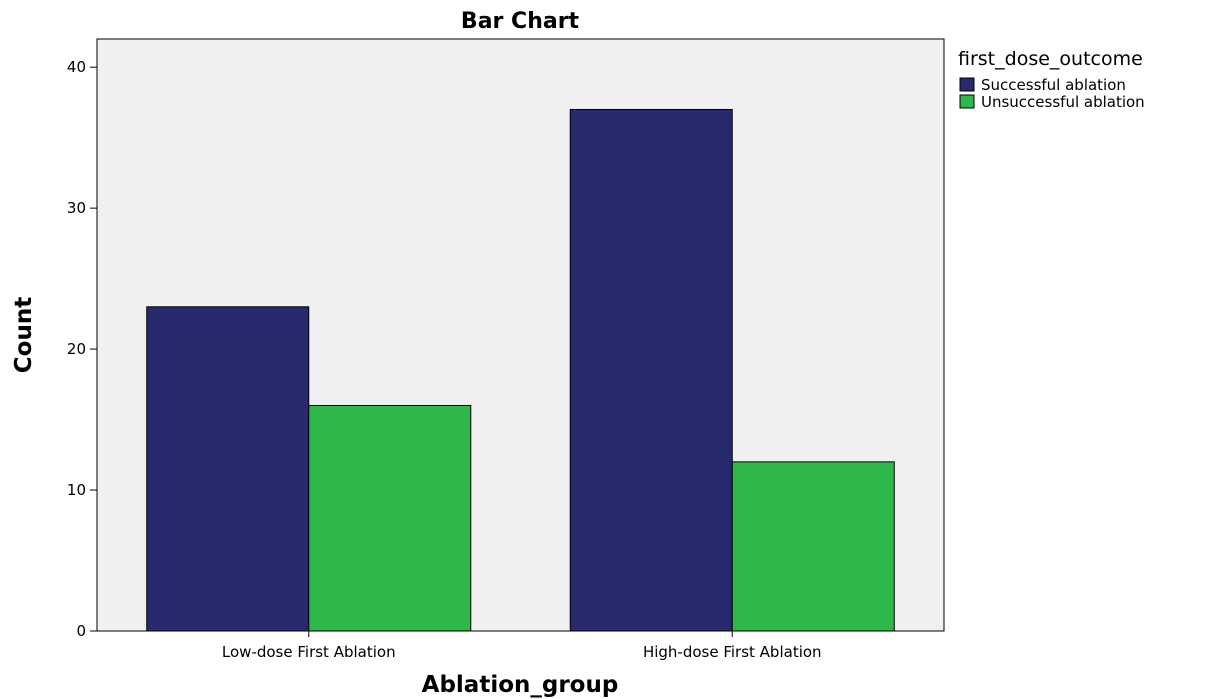 Image resolution: width=1226 pixels, height=699 pixels. Describe the element at coordinates (76, 490) in the screenshot. I see `y-tick-label: 10` at that location.